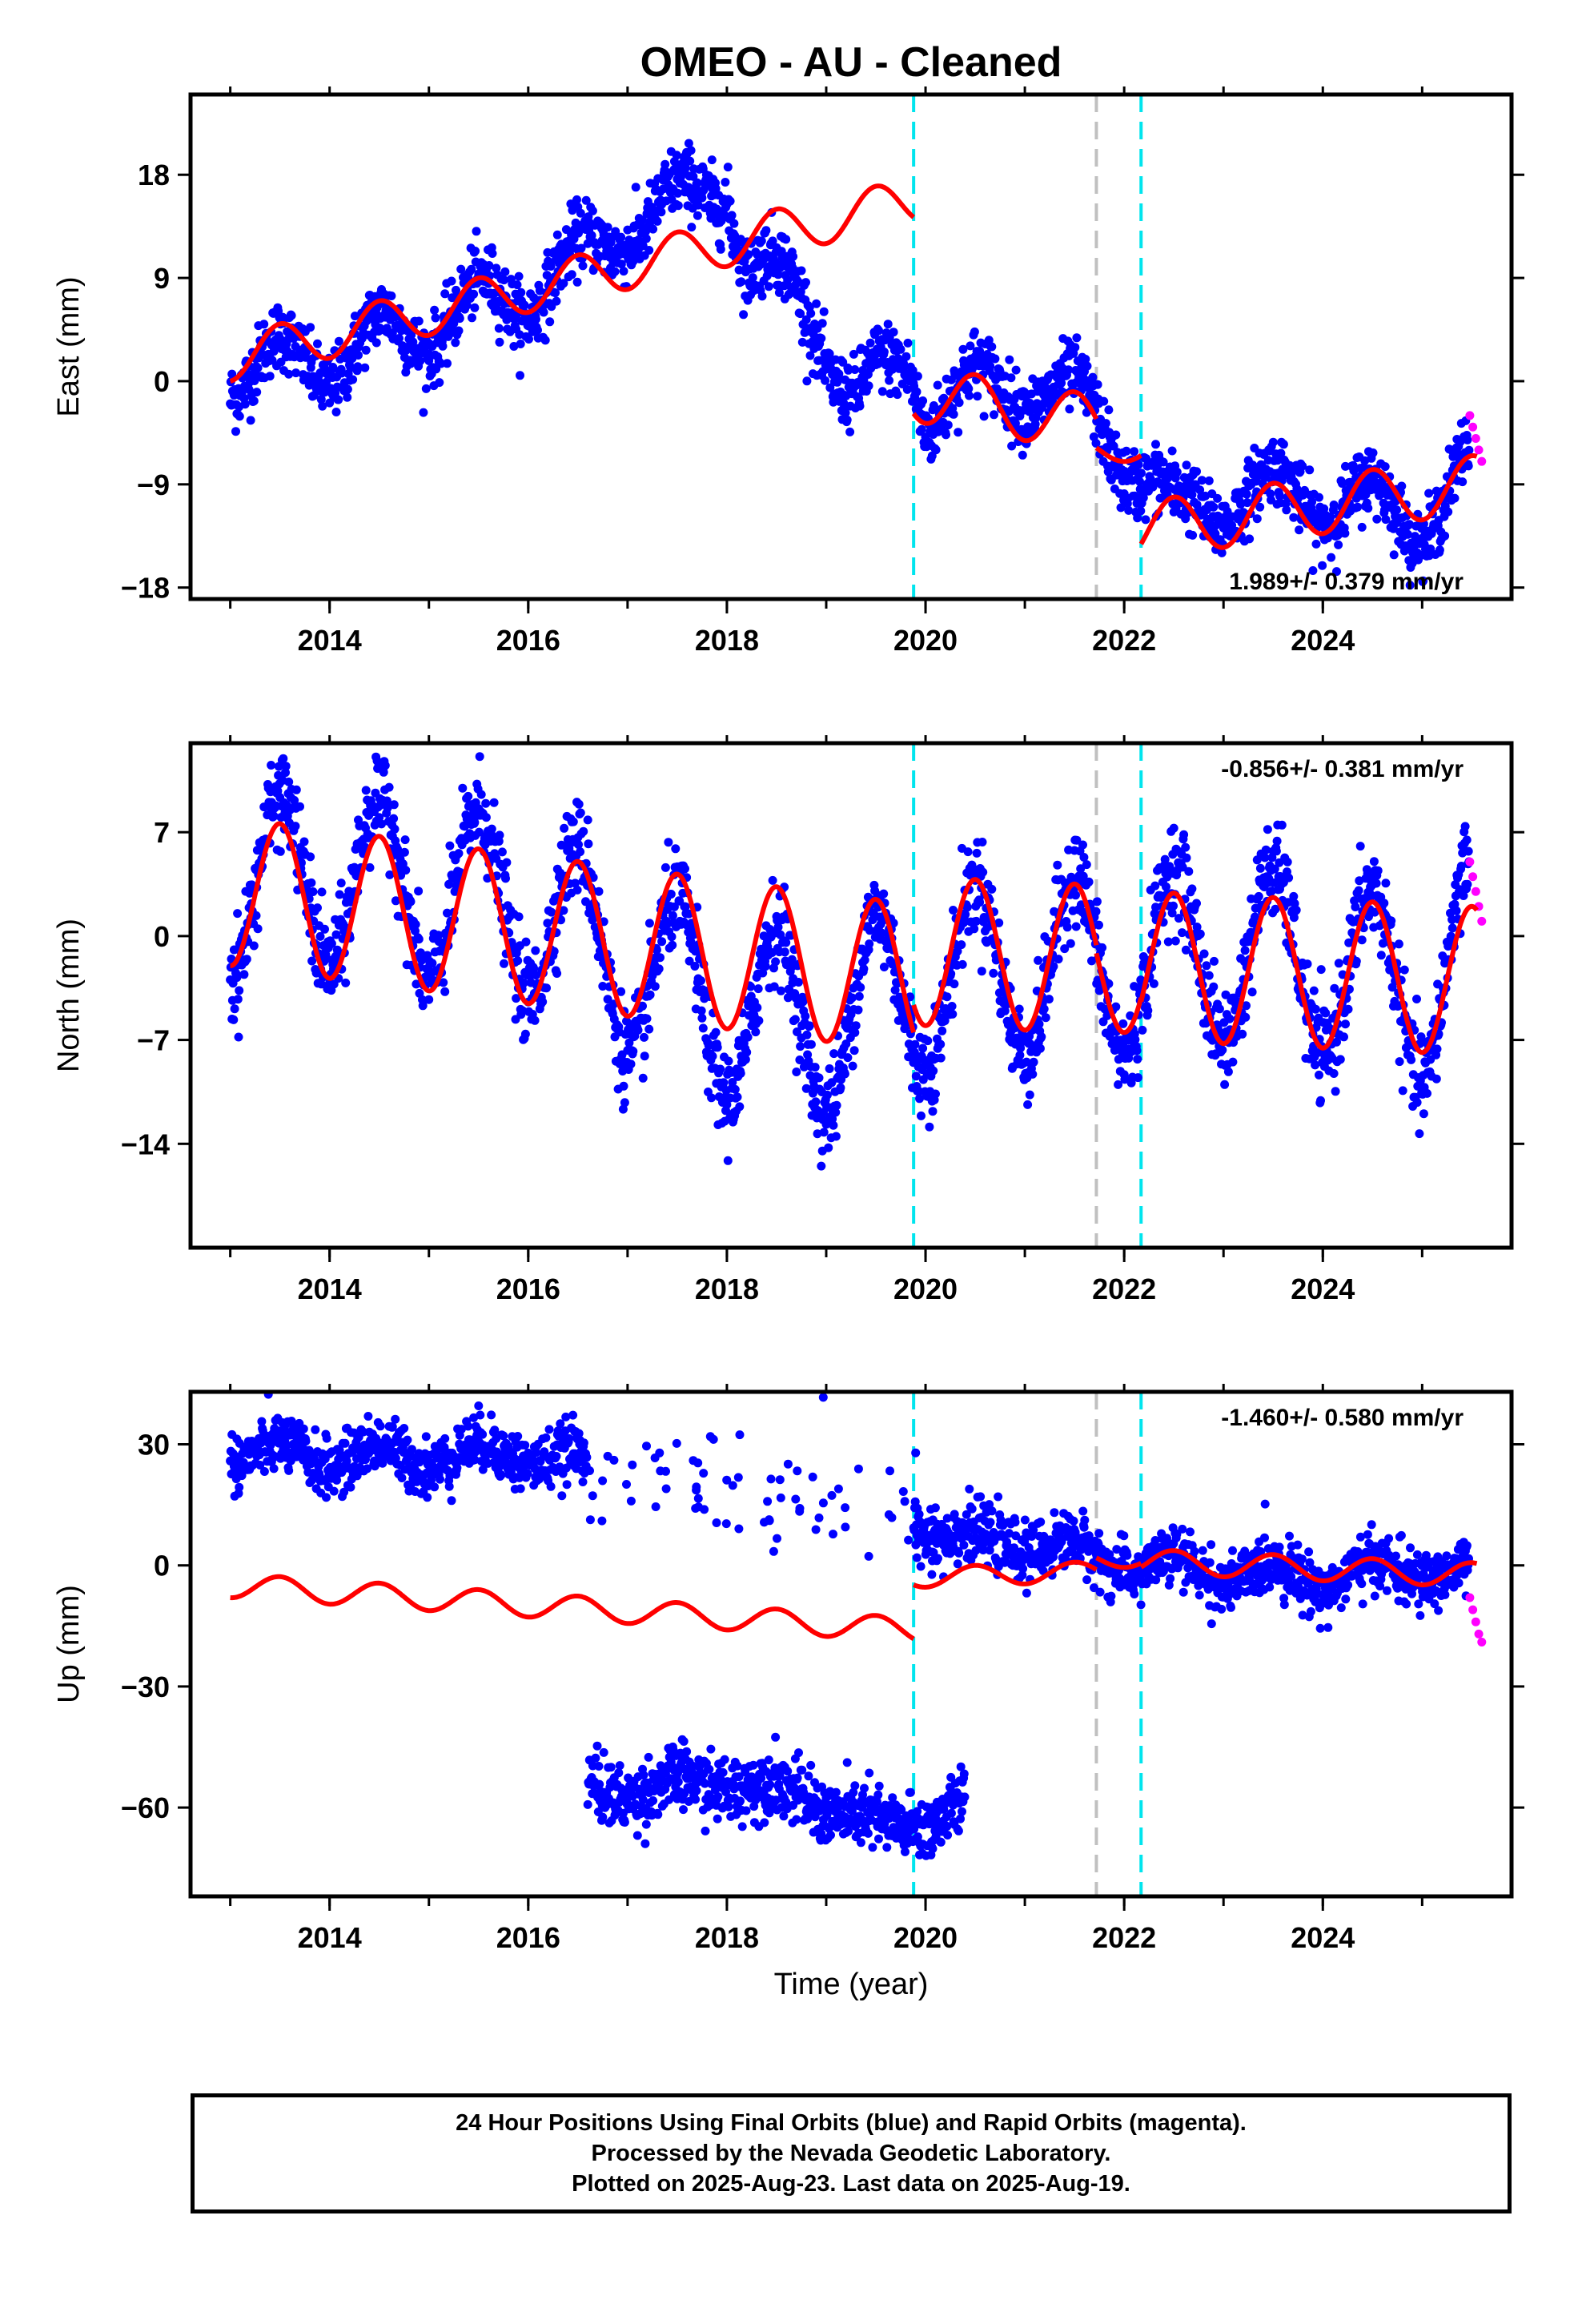 The width and height of the screenshot is (1582, 2324). Describe the element at coordinates (1323, 1289) in the screenshot. I see `x-tick-label: 2024` at that location.